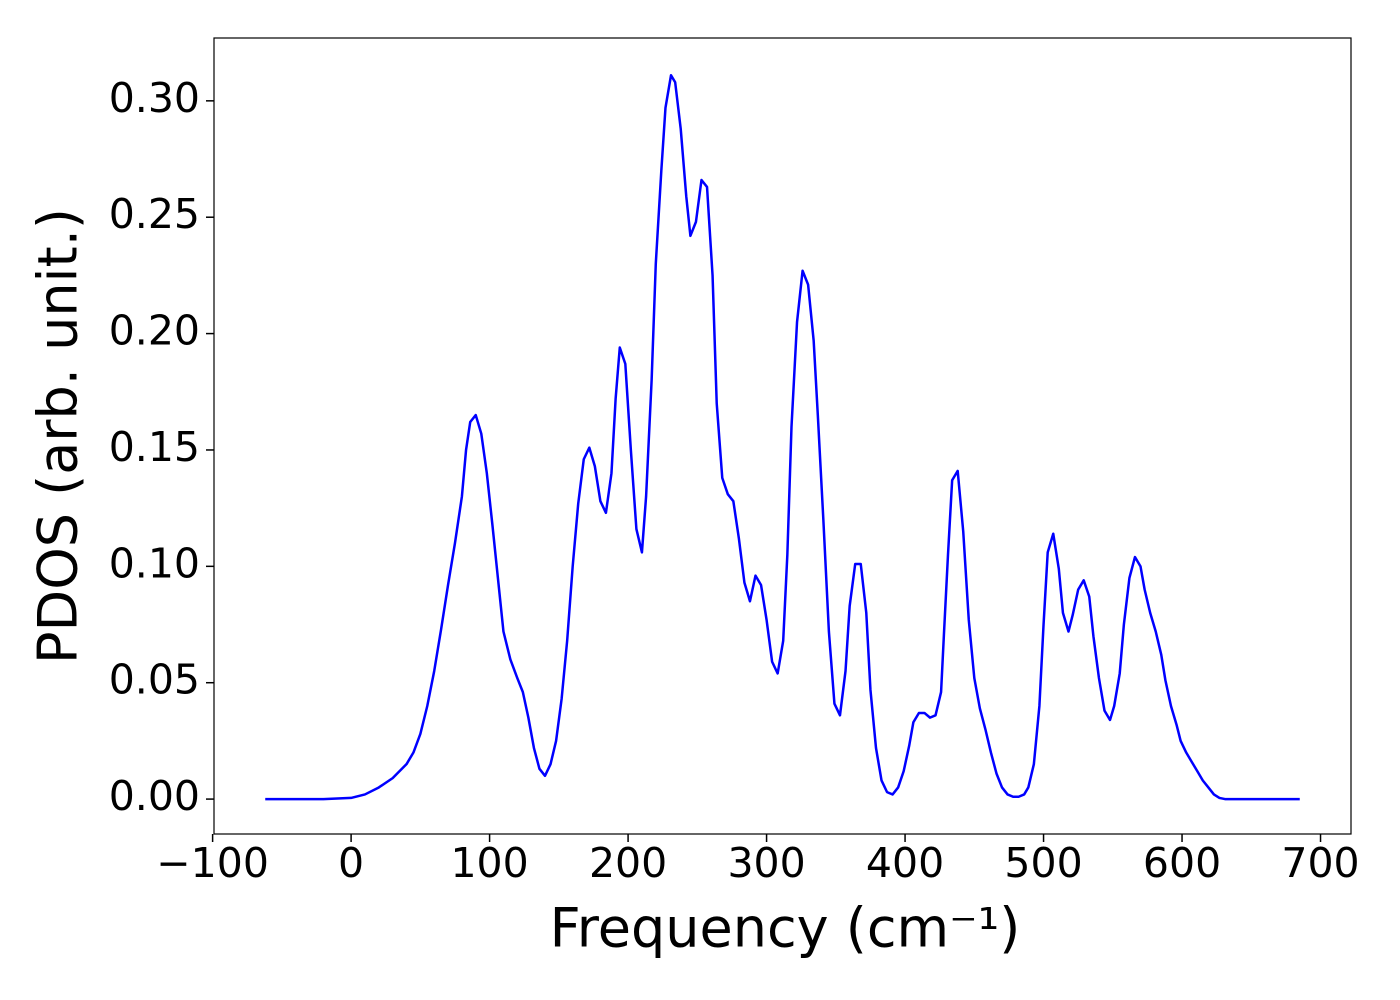 The image size is (1400, 1000). Describe the element at coordinates (58, 436) in the screenshot. I see `y-axis-label: PDOS (arb. unit.)` at that location.